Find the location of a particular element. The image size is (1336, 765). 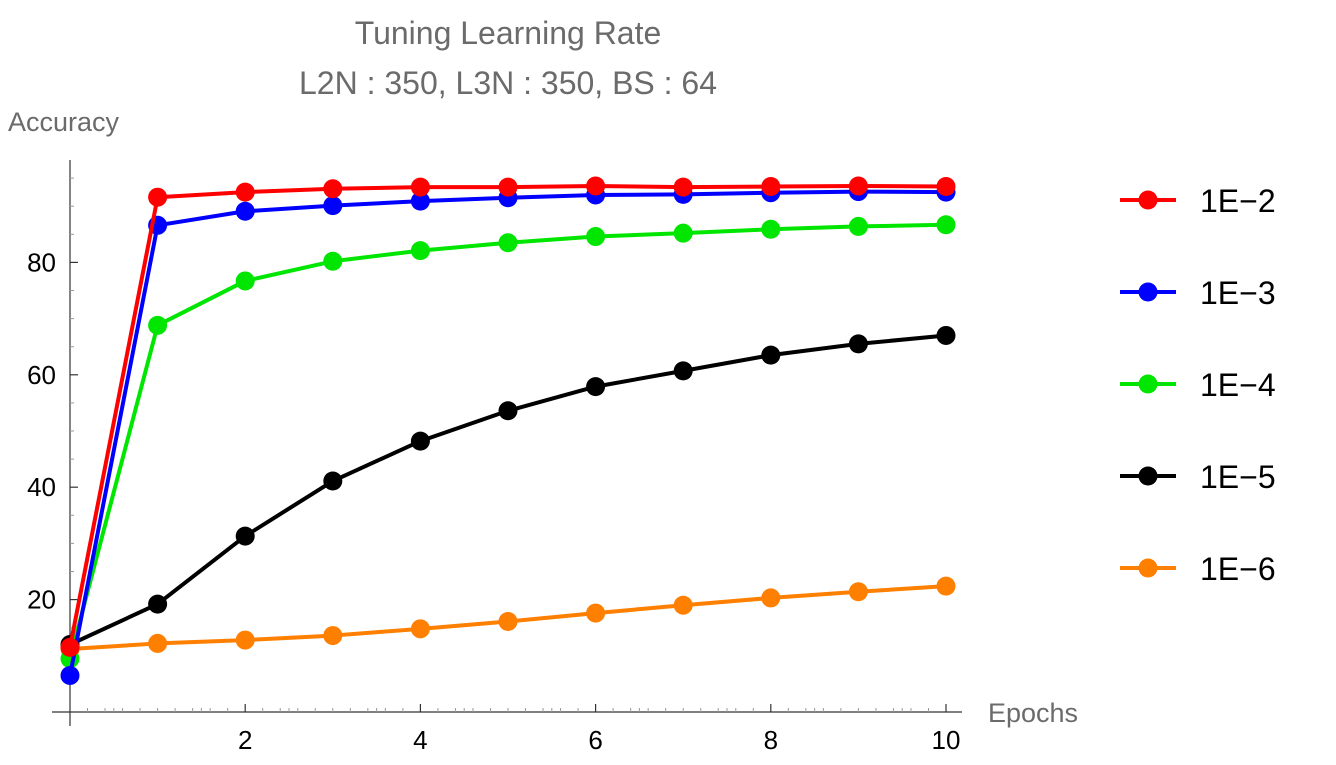

legend-label: 1E−2 is located at coordinates (1238, 201).